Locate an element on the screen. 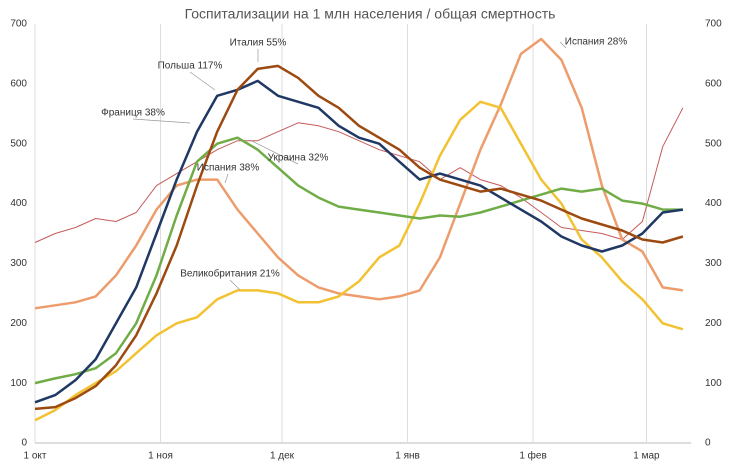 The image size is (740, 465). y2-tick-label: 700 is located at coordinates (713, 24).